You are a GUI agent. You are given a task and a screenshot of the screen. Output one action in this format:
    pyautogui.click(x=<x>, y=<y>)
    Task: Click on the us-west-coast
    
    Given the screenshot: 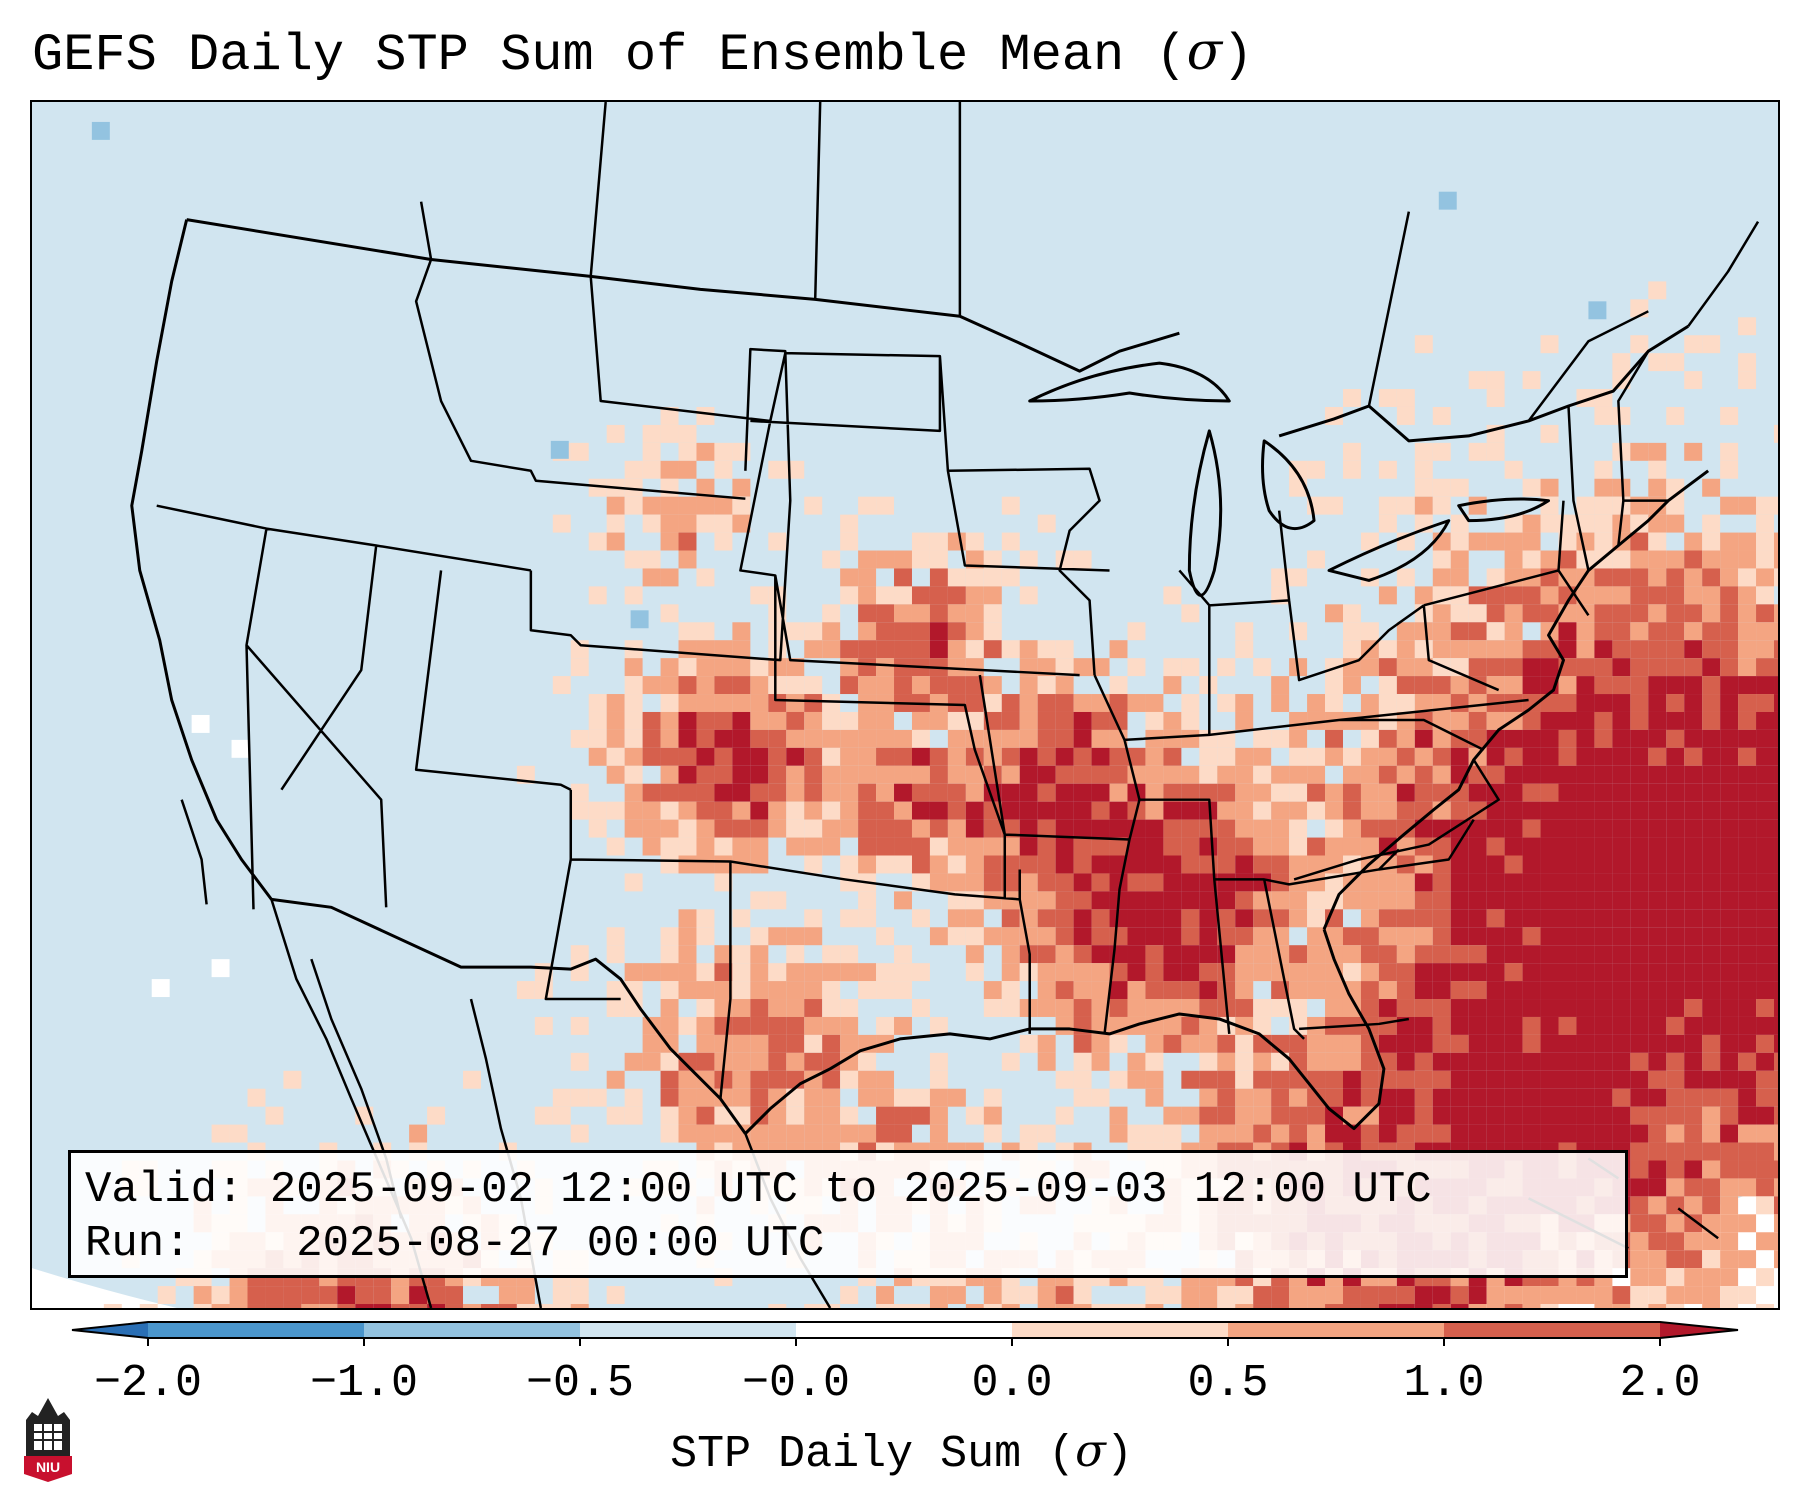 What is the action you would take?
    pyautogui.click(x=201, y=560)
    